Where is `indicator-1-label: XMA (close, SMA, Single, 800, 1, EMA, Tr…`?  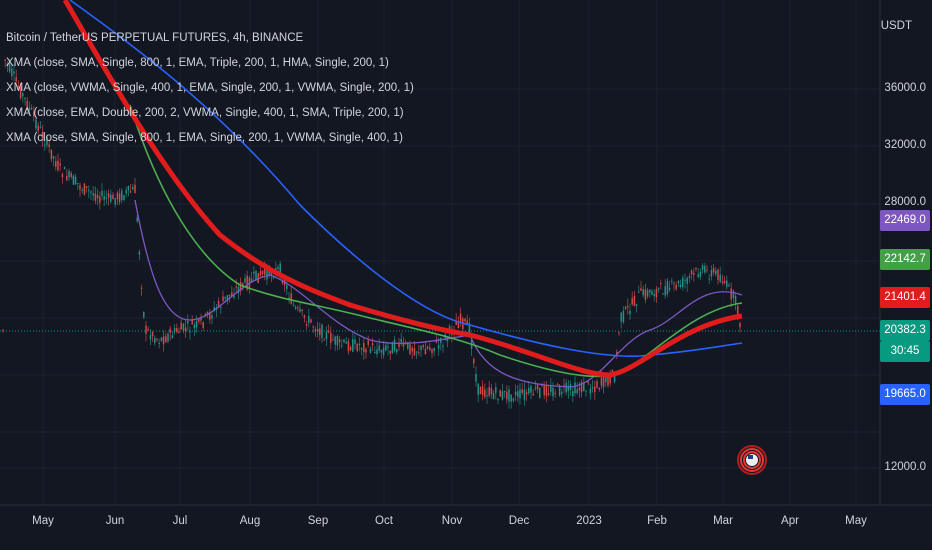 indicator-1-label: XMA (close, SMA, Single, 800, 1, EMA, Tr… is located at coordinates (197, 63).